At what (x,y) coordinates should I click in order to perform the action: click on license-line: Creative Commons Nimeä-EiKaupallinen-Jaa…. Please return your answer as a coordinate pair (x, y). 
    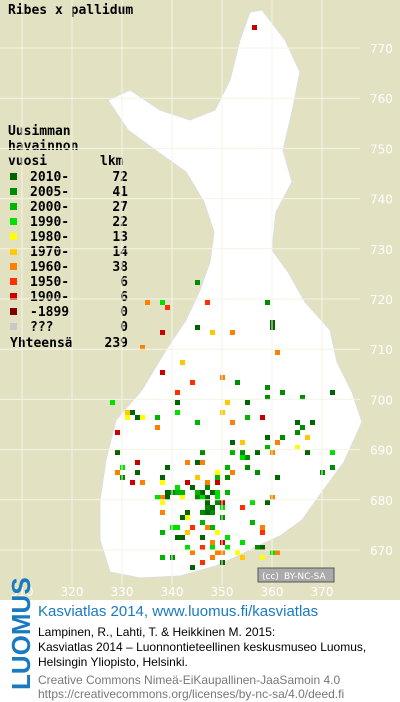
    Looking at the image, I should click on (189, 680).